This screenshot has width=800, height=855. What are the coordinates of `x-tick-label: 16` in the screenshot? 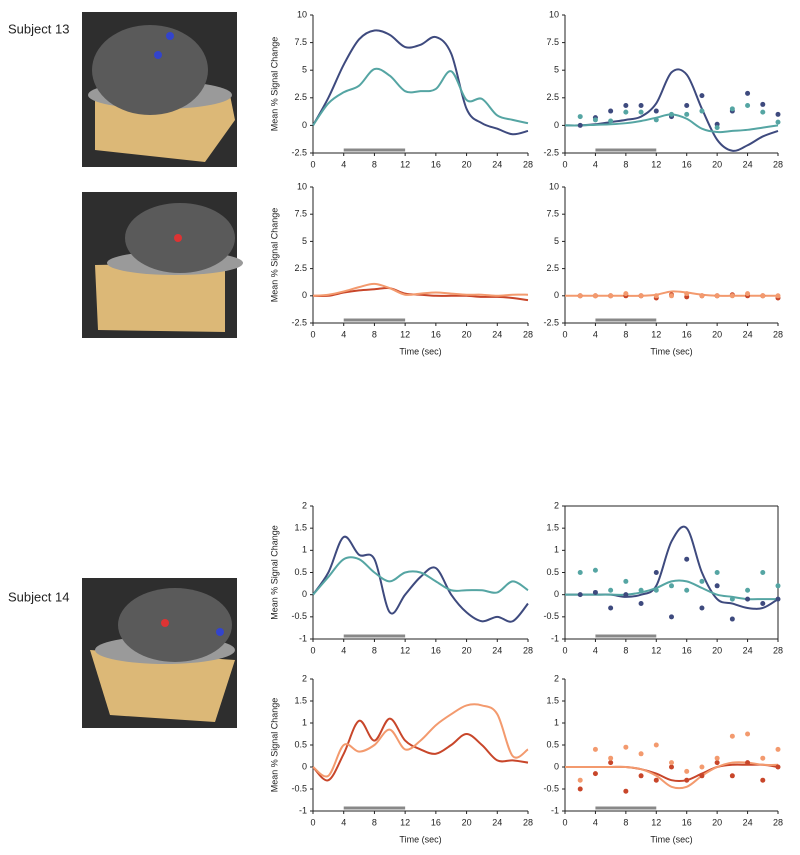 It's located at (687, 650).